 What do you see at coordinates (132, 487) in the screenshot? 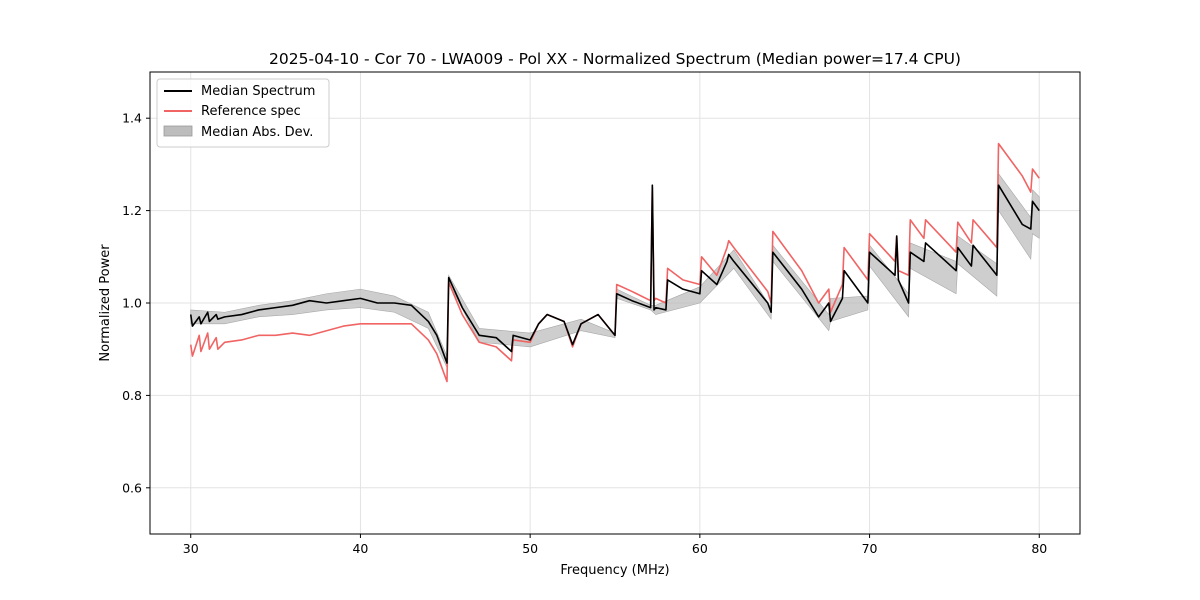
I see `y-tick-label: 0.6` at bounding box center [132, 487].